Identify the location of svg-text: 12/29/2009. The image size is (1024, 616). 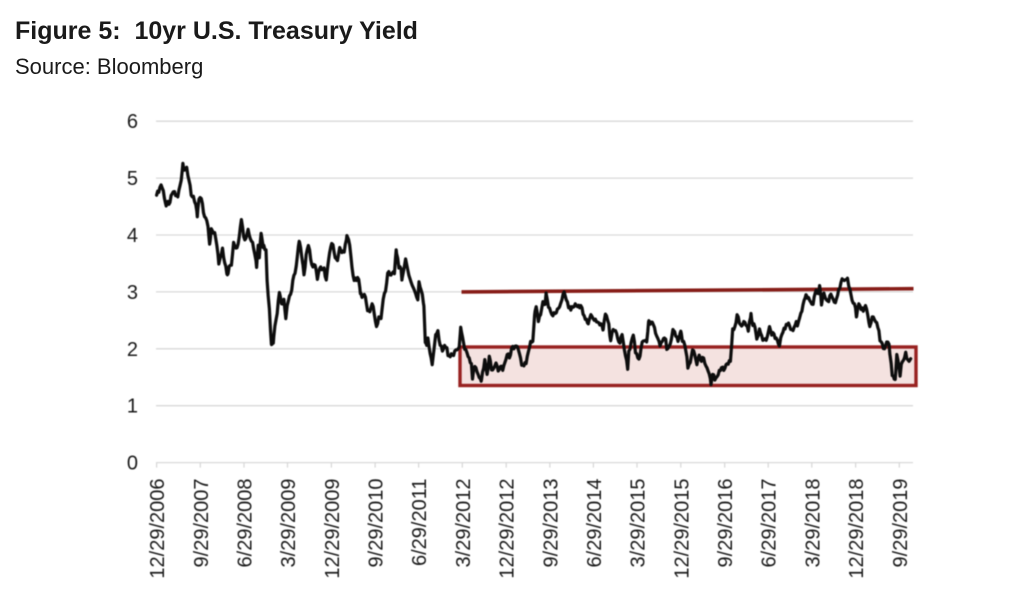
(333, 529).